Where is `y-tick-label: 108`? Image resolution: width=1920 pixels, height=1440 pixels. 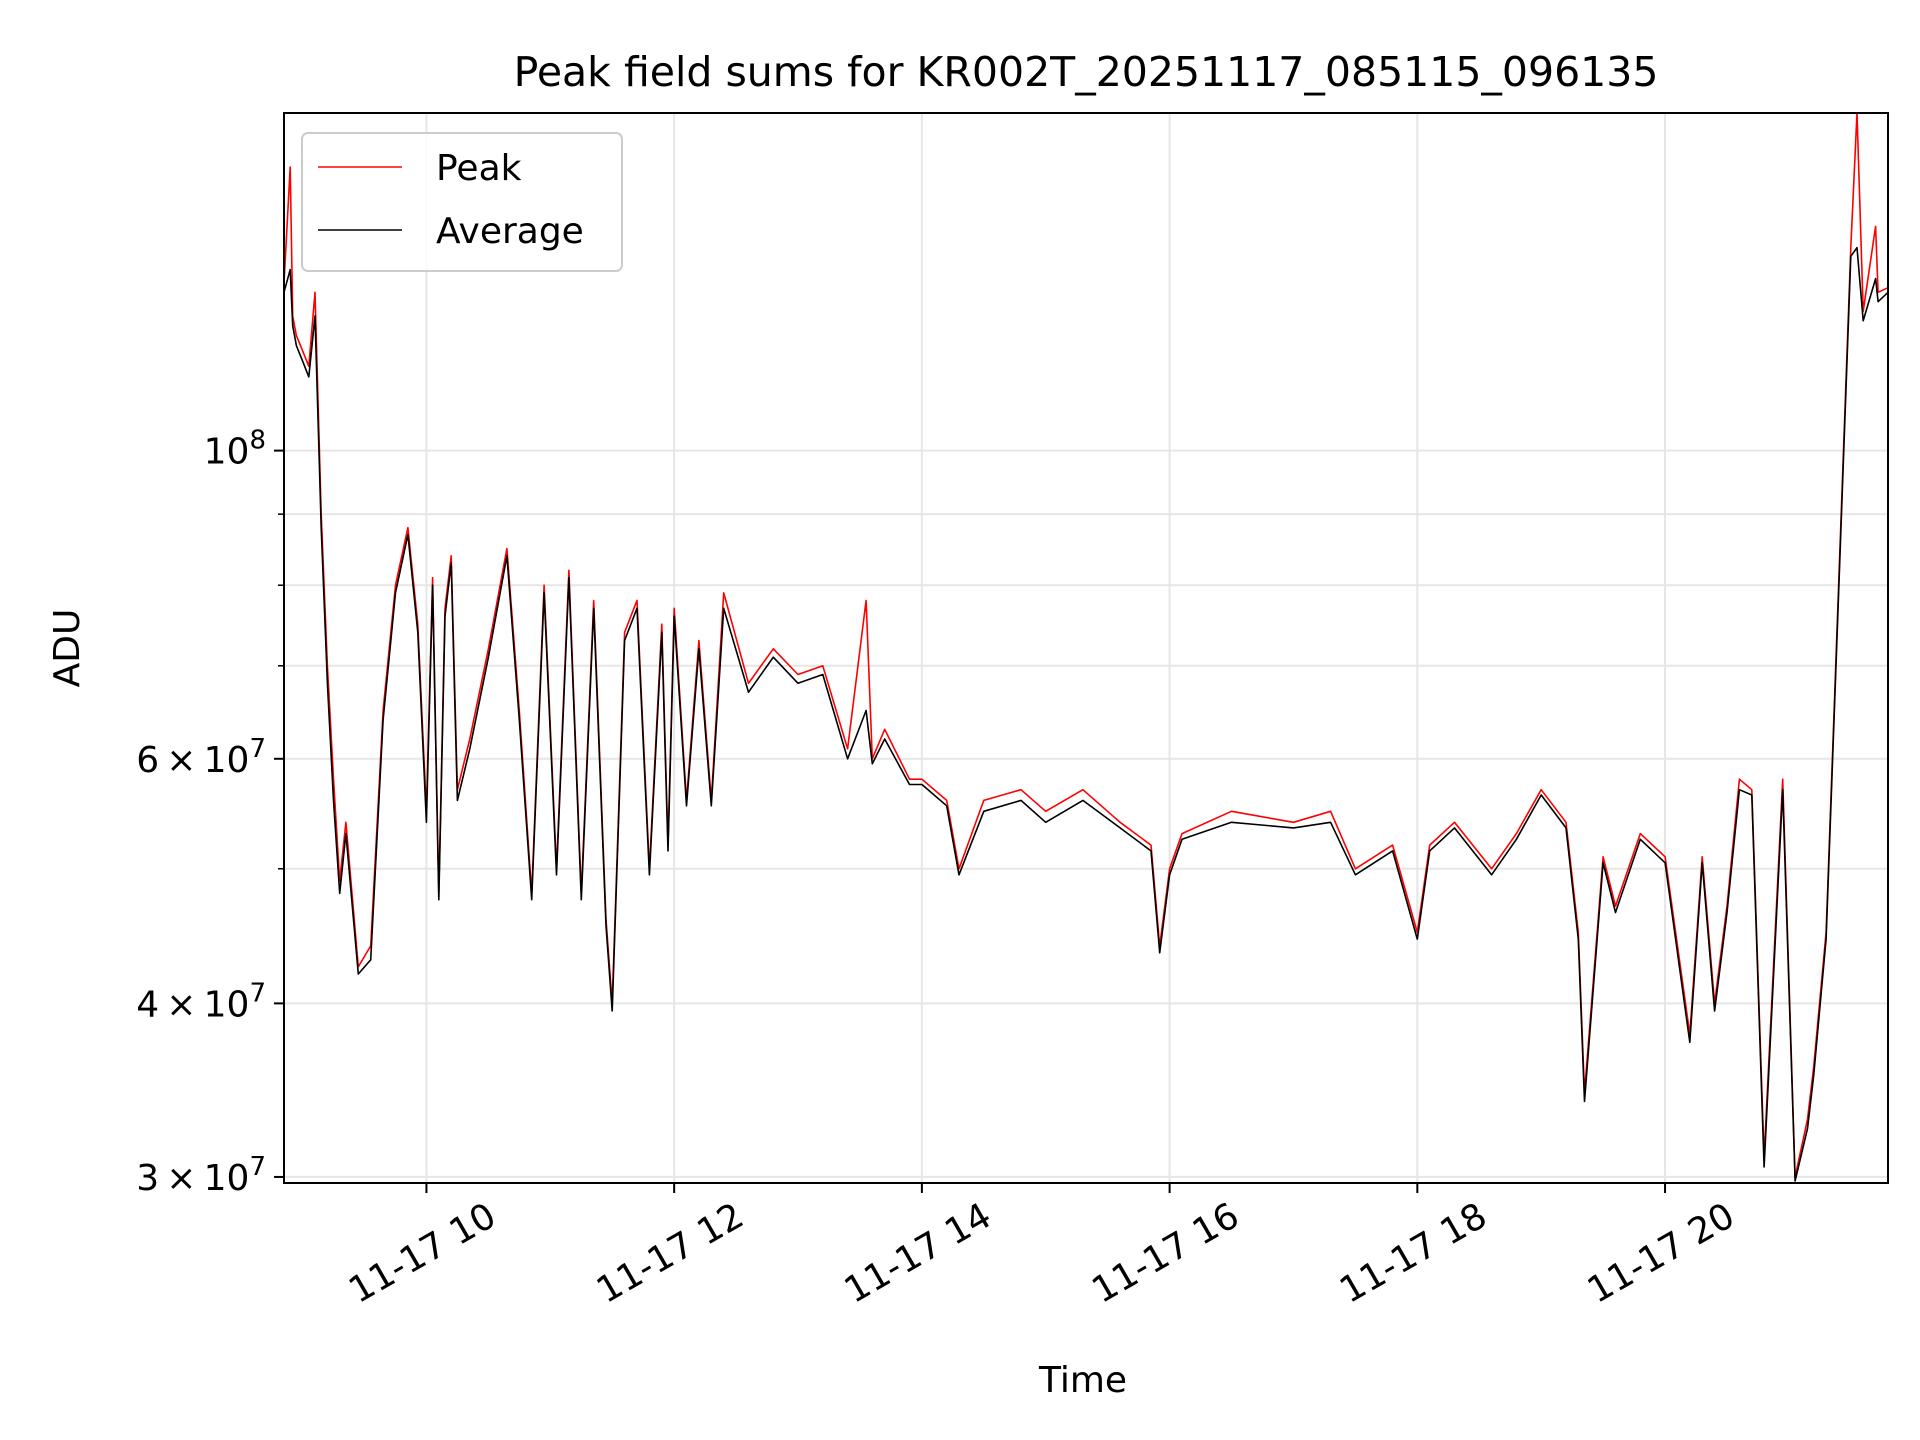
y-tick-label: 108 is located at coordinates (235, 449).